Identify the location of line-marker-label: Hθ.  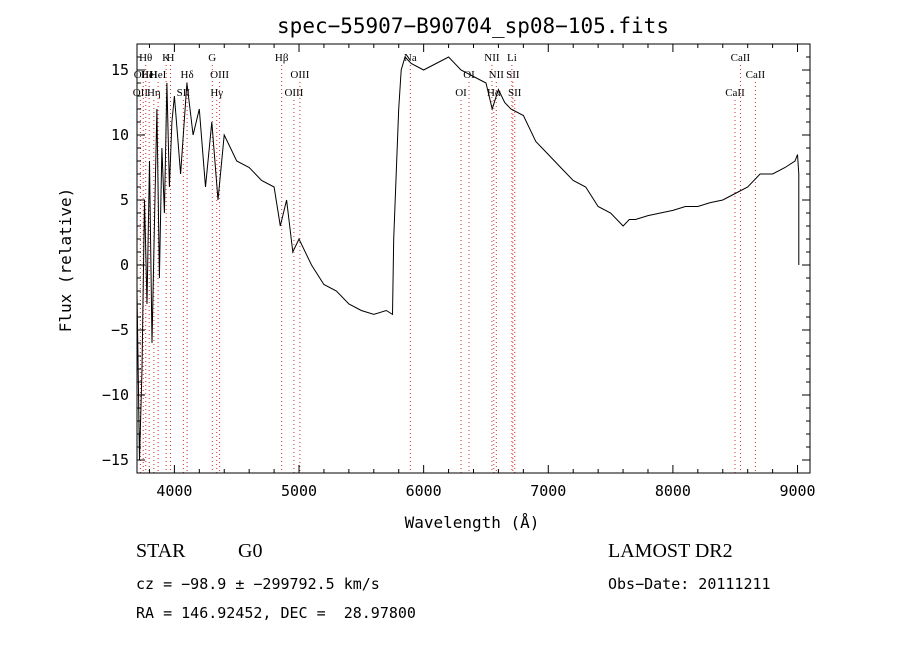
(145, 58).